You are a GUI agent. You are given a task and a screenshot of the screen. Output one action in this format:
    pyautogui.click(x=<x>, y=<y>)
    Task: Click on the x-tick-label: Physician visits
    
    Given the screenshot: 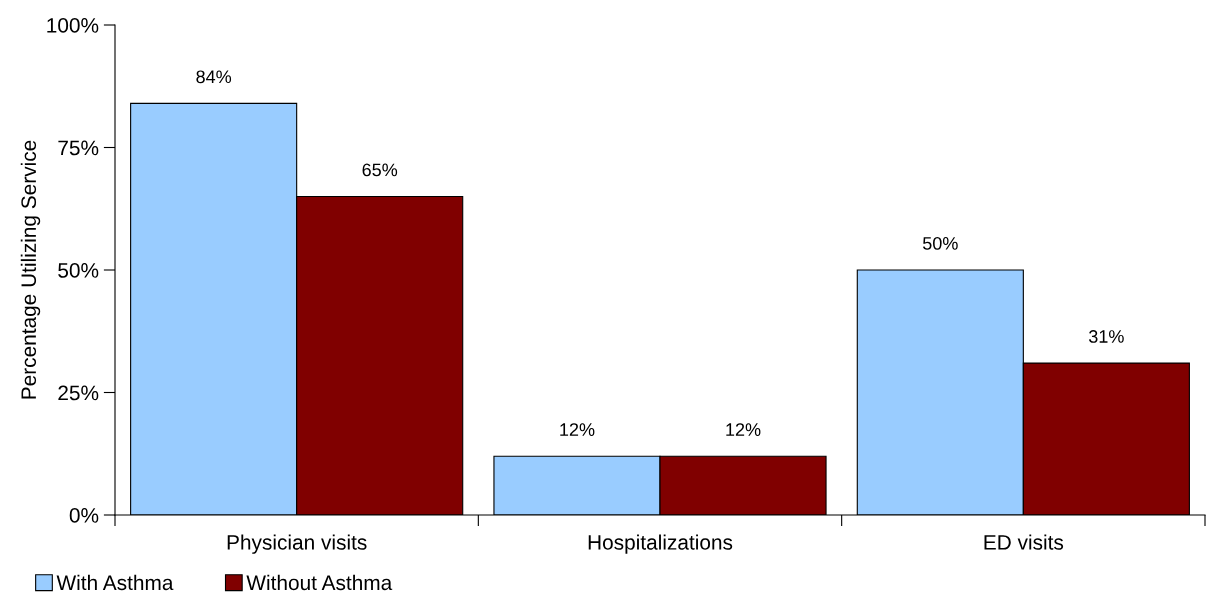 What is the action you would take?
    pyautogui.click(x=297, y=544)
    